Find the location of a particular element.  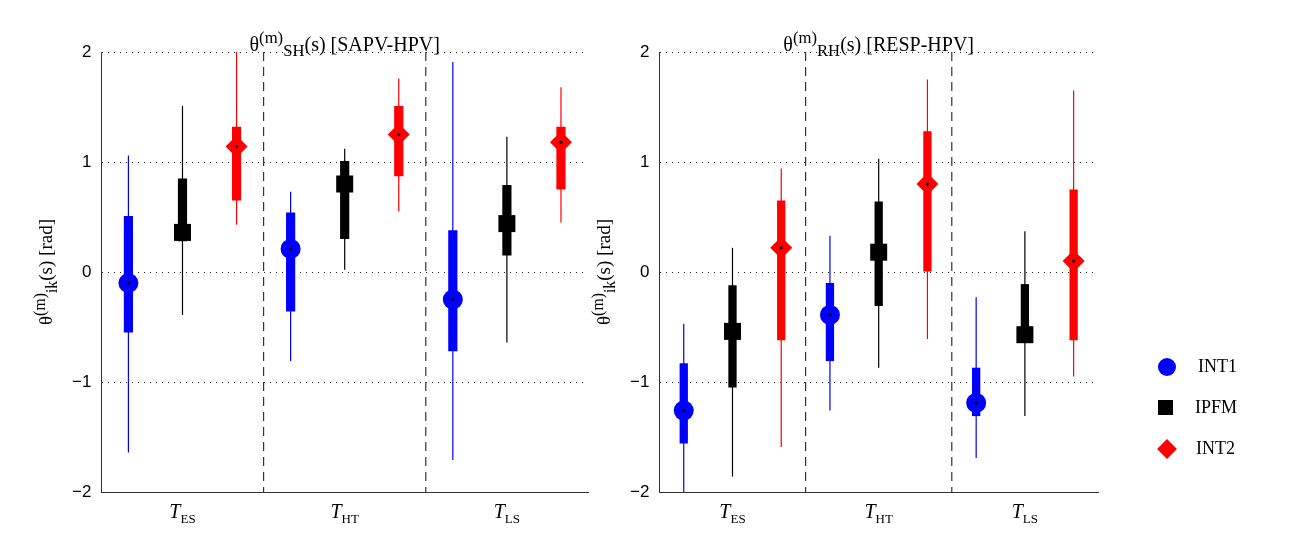

legend-label: INT1 is located at coordinates (1217, 366).